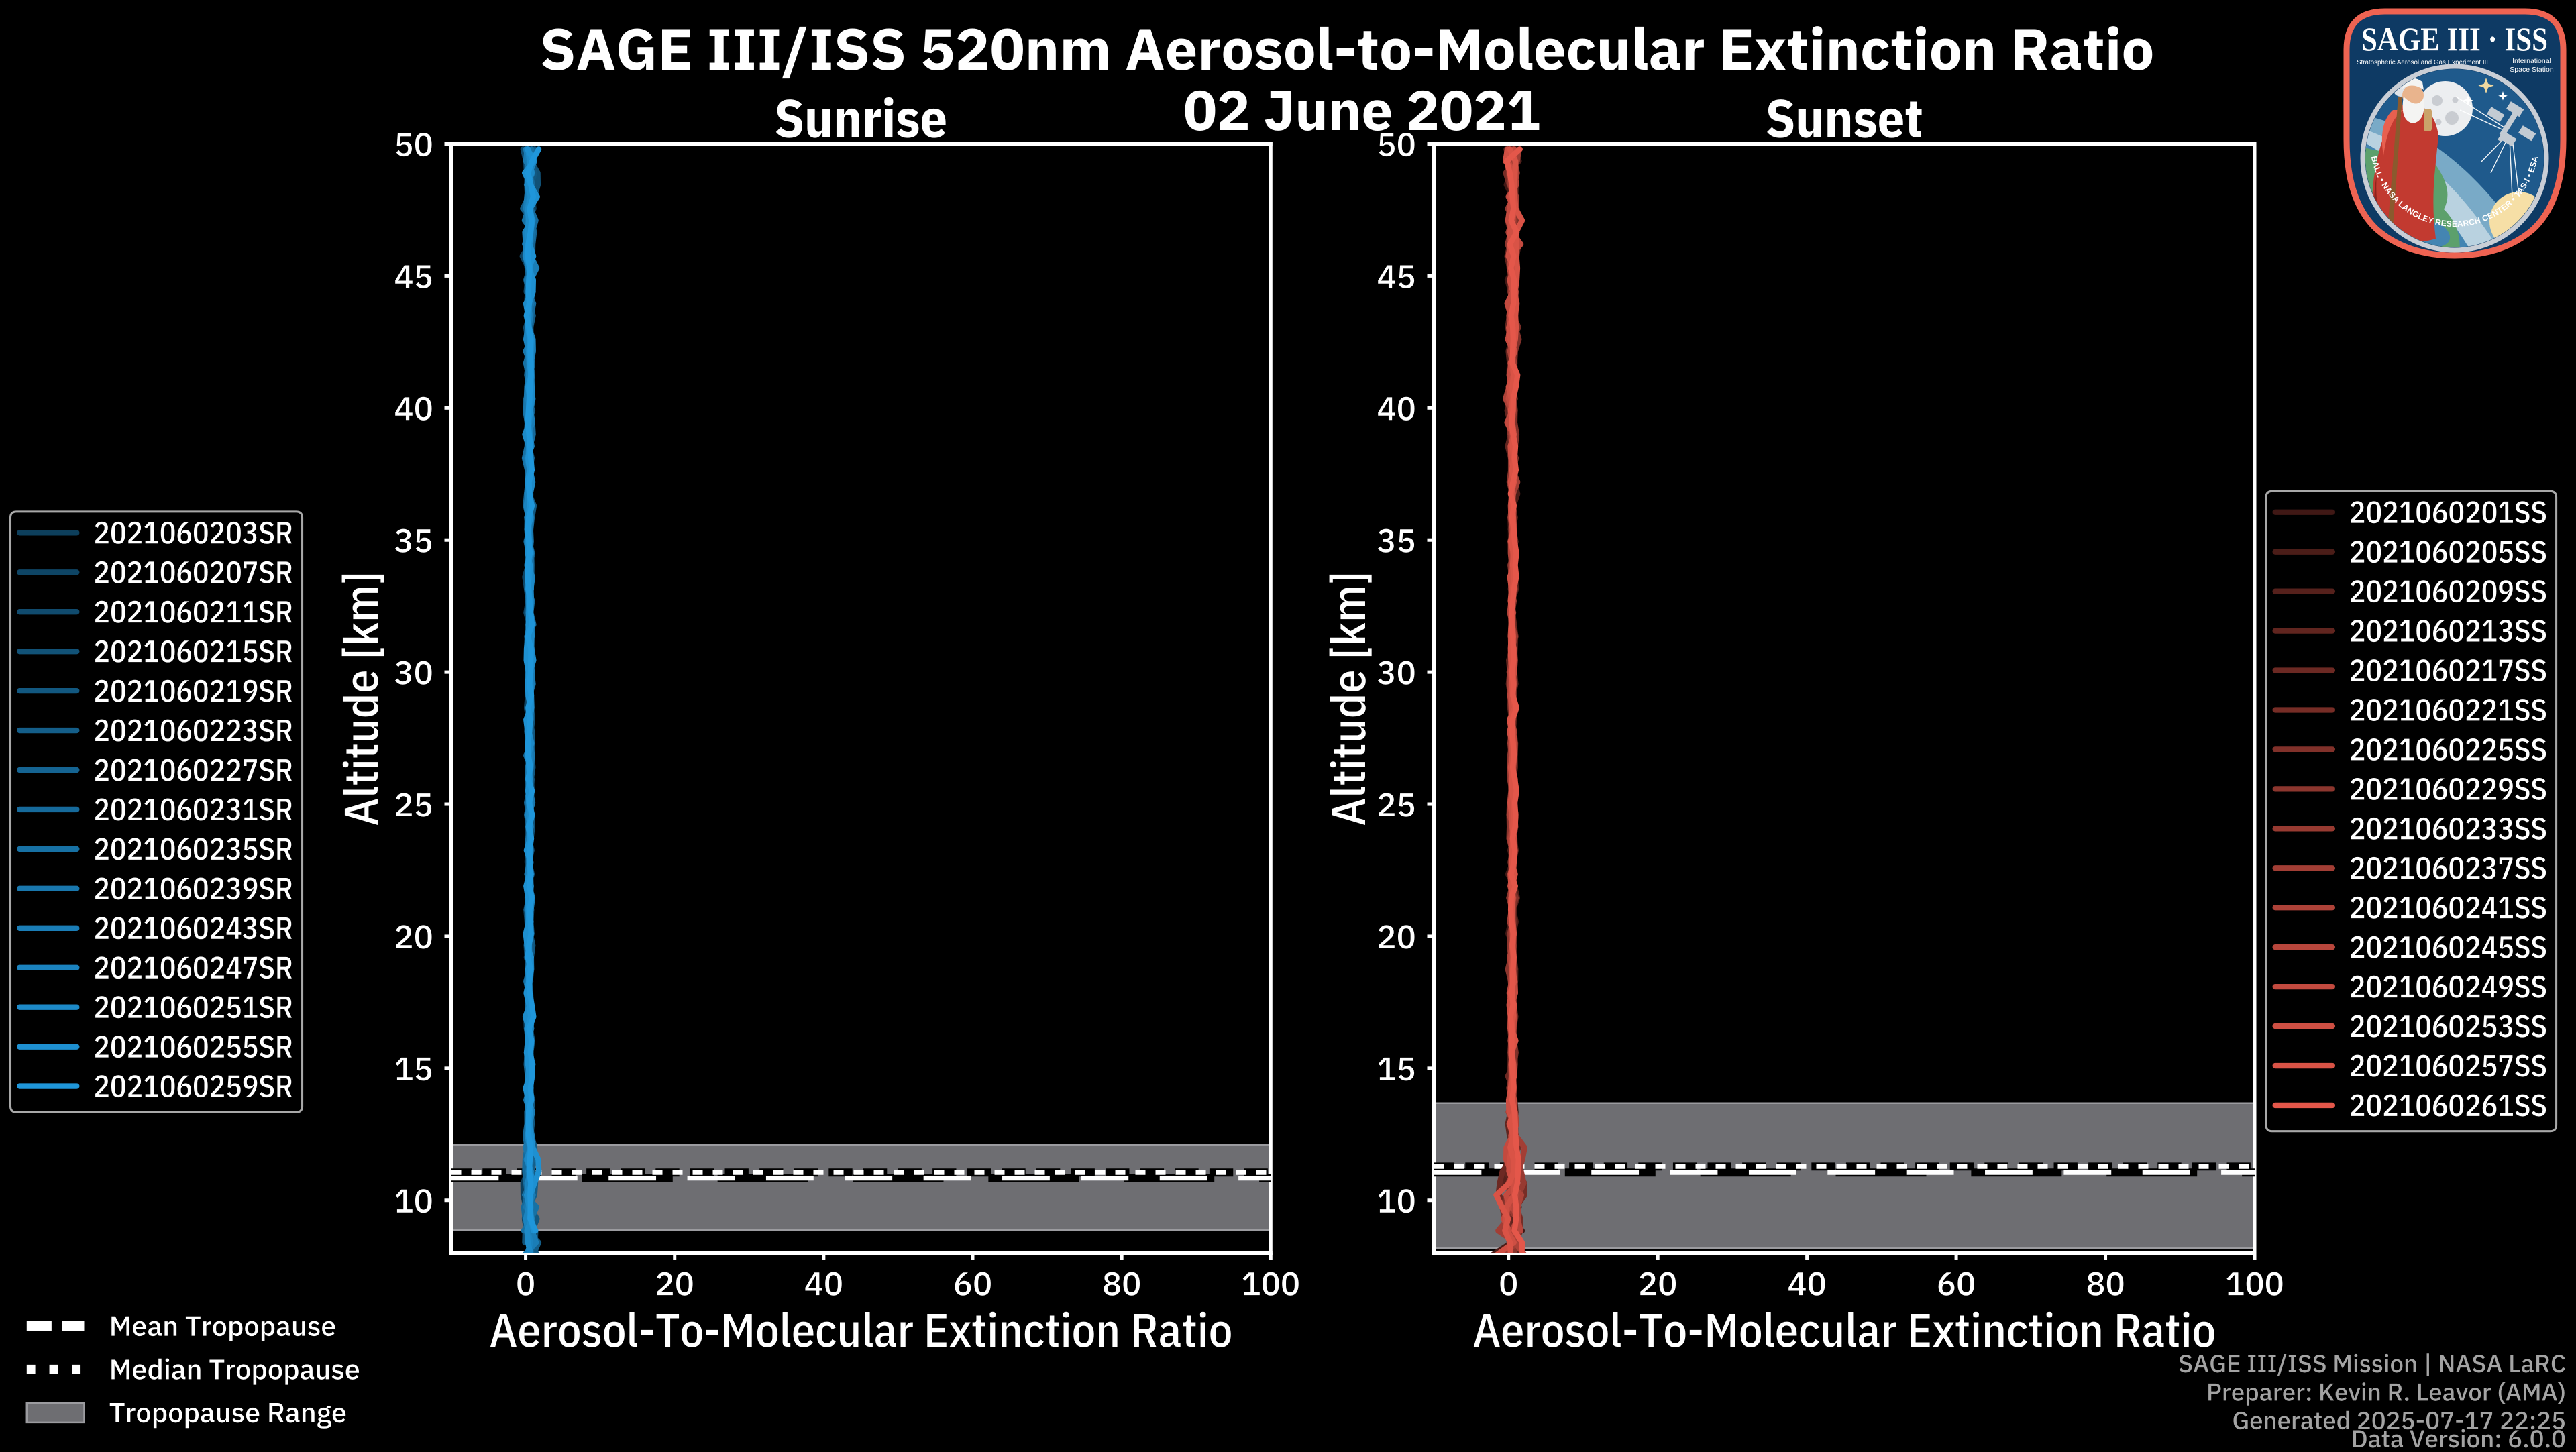  I want to click on svg-text: SAGE III · ISS, so click(2454, 39).